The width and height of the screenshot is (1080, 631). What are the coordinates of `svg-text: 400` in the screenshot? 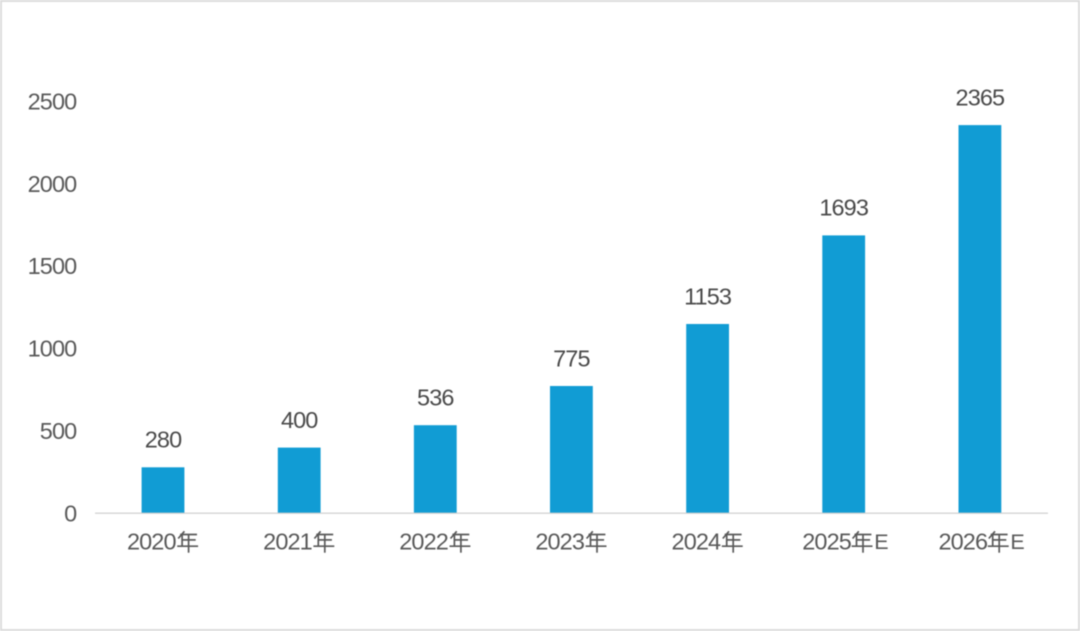 It's located at (299, 420).